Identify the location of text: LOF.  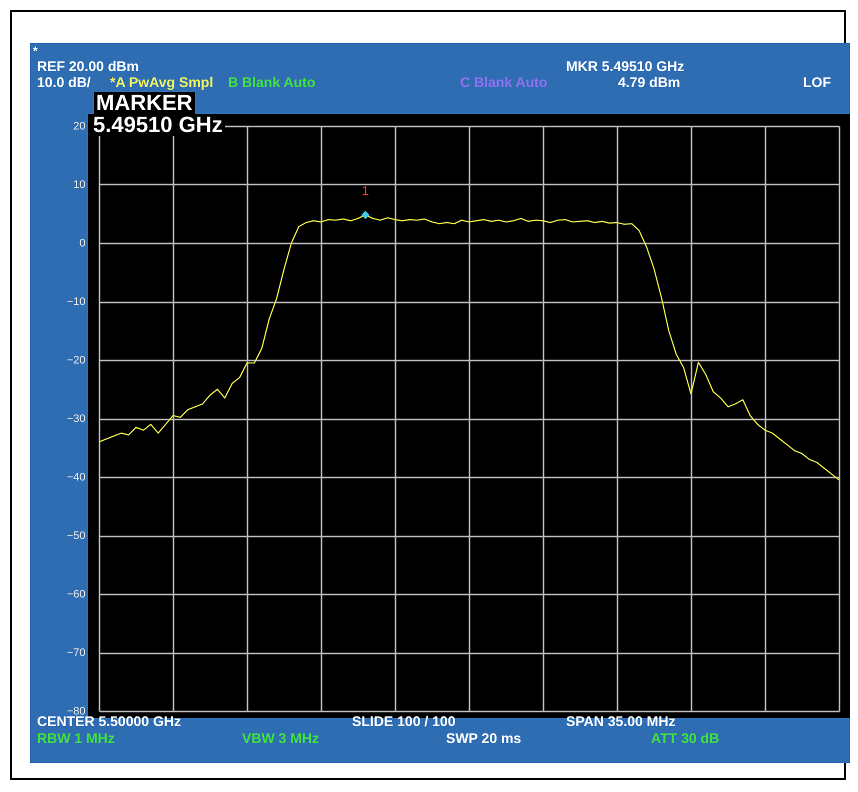
(817, 82).